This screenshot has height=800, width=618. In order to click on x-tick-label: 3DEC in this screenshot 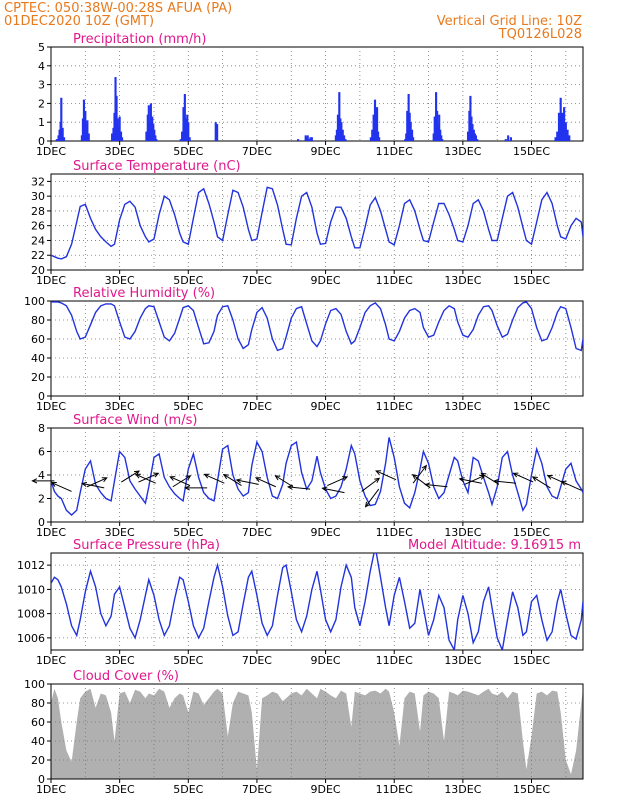, I will do `click(120, 406)`.